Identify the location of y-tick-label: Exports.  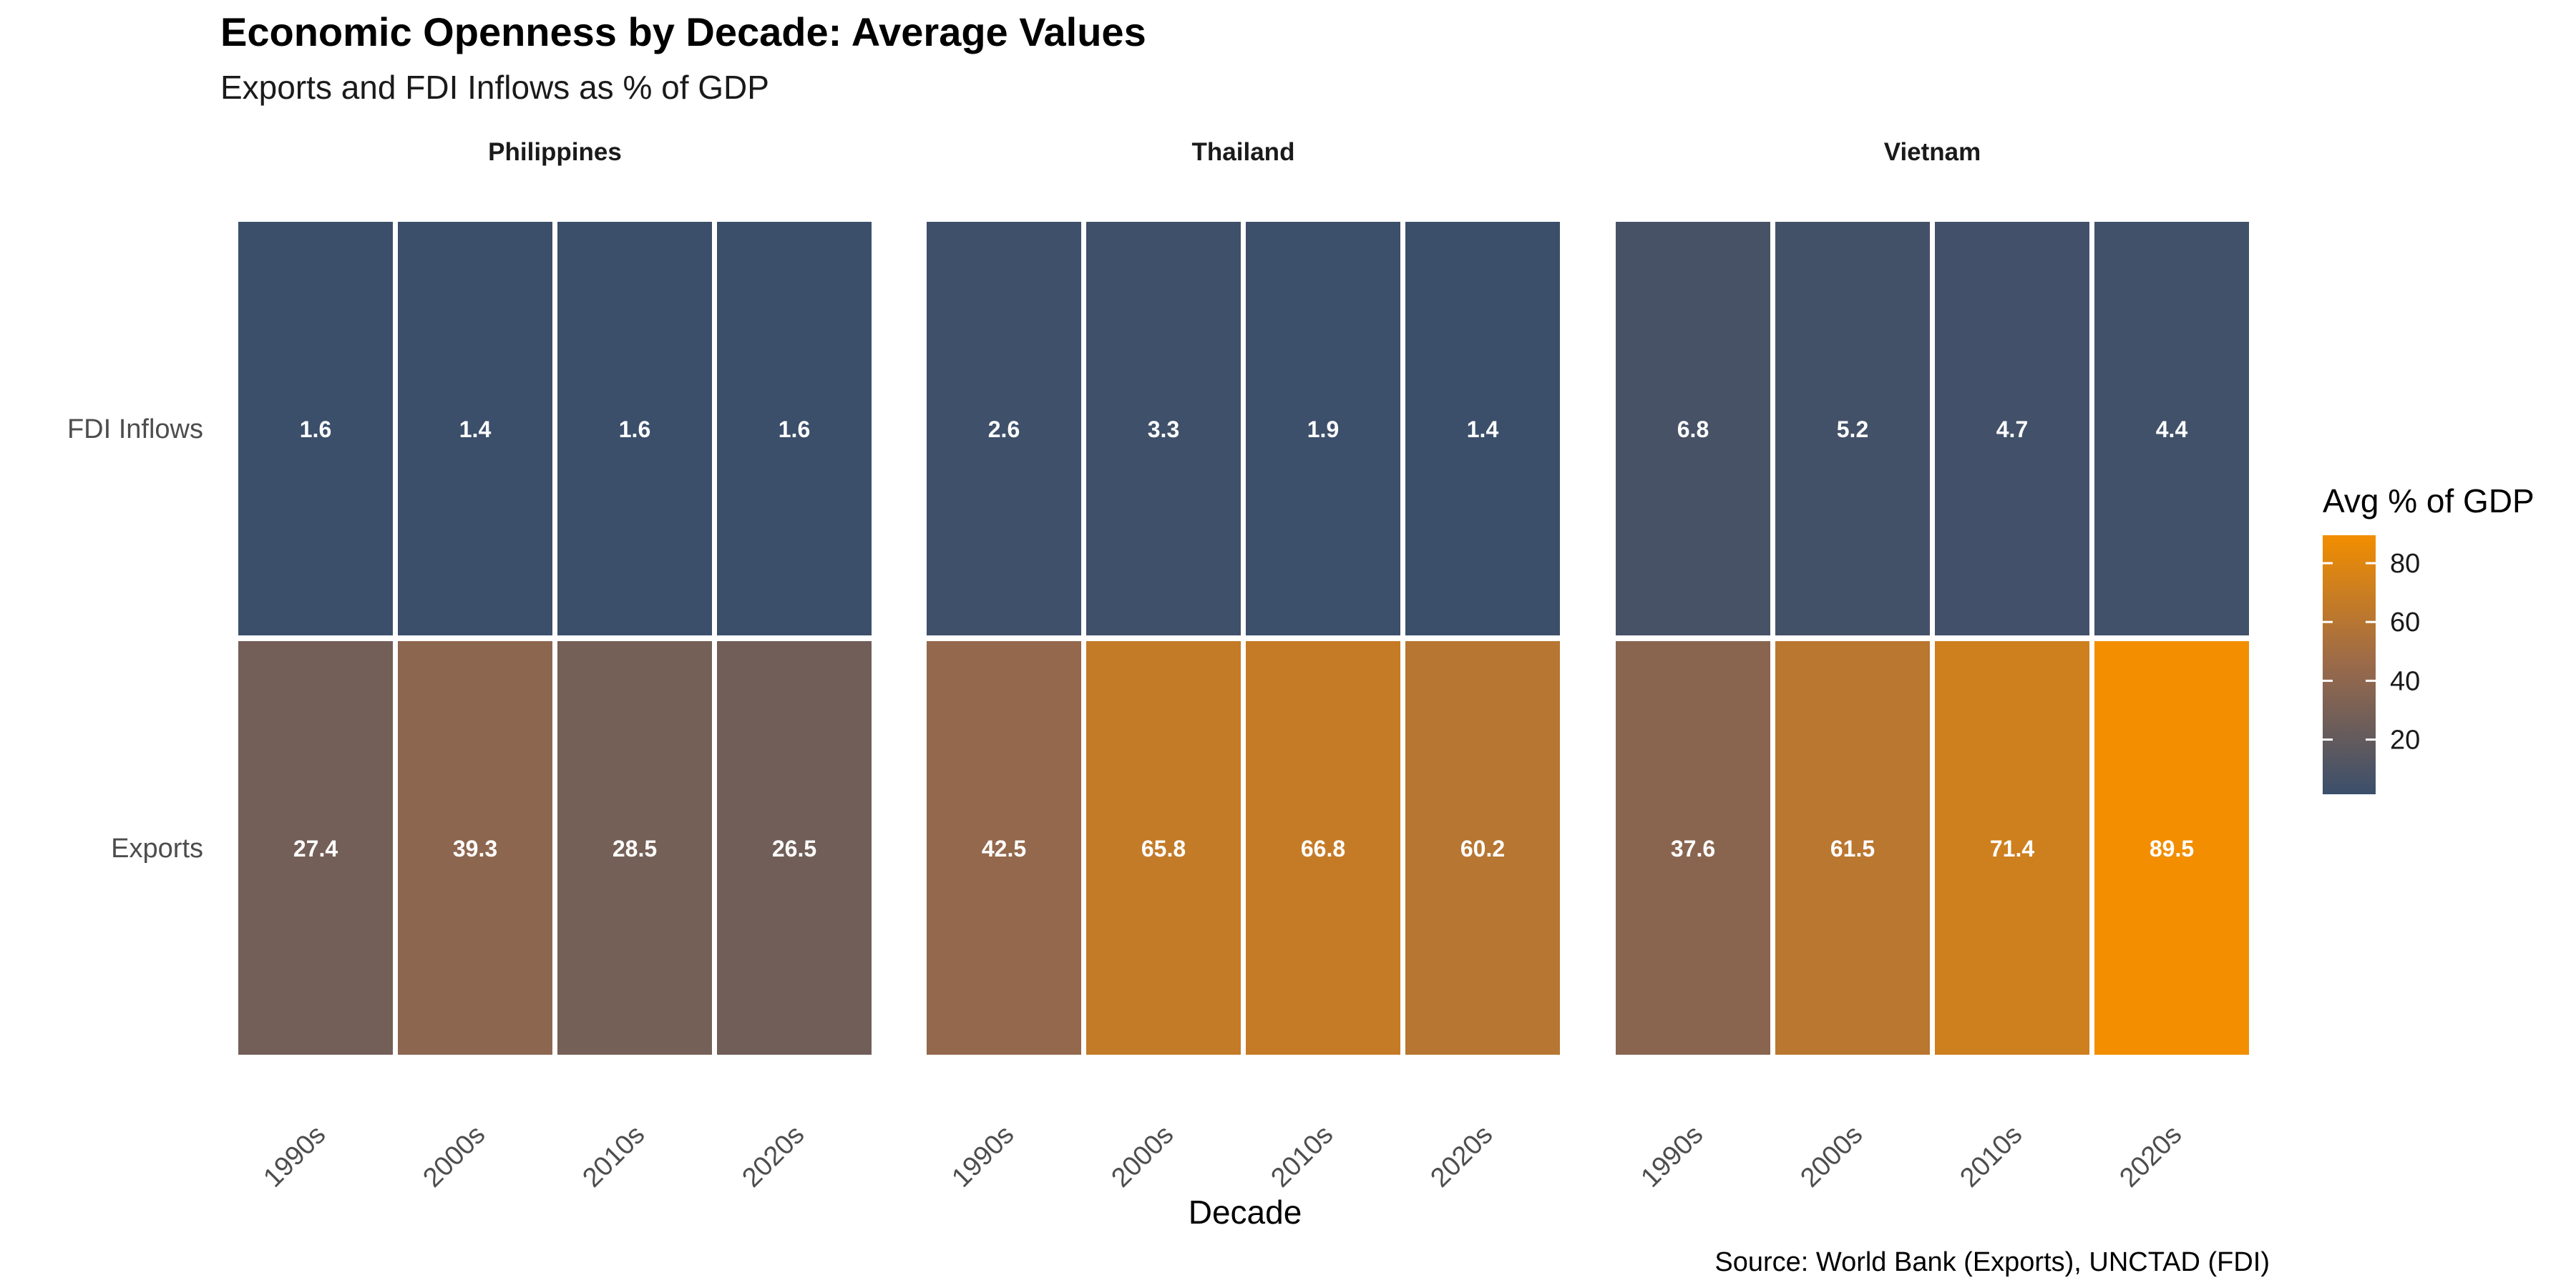
(157, 849).